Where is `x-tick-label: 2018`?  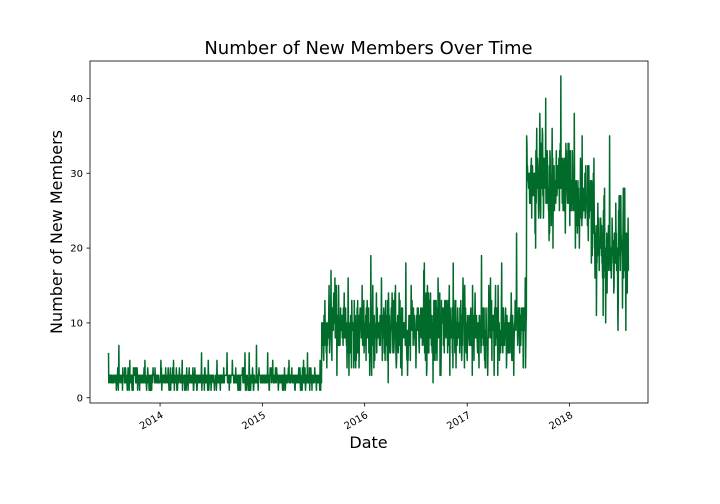 x-tick-label: 2018 is located at coordinates (561, 421).